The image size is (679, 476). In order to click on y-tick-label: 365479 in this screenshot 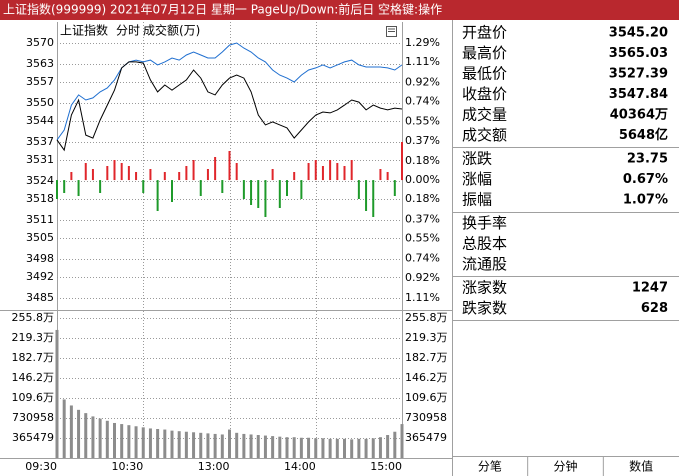, I will do `click(33, 437)`.